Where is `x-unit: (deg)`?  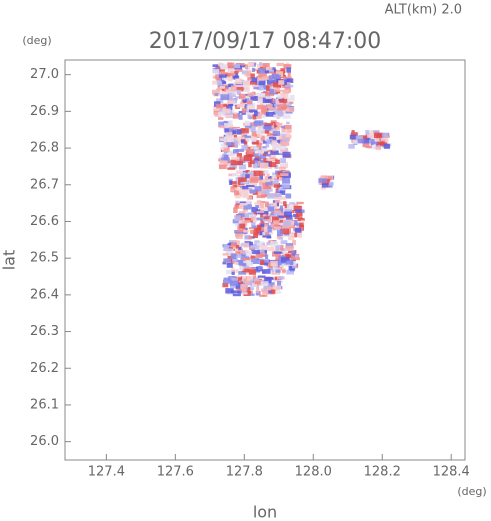
x-unit: (deg) is located at coordinates (471, 491).